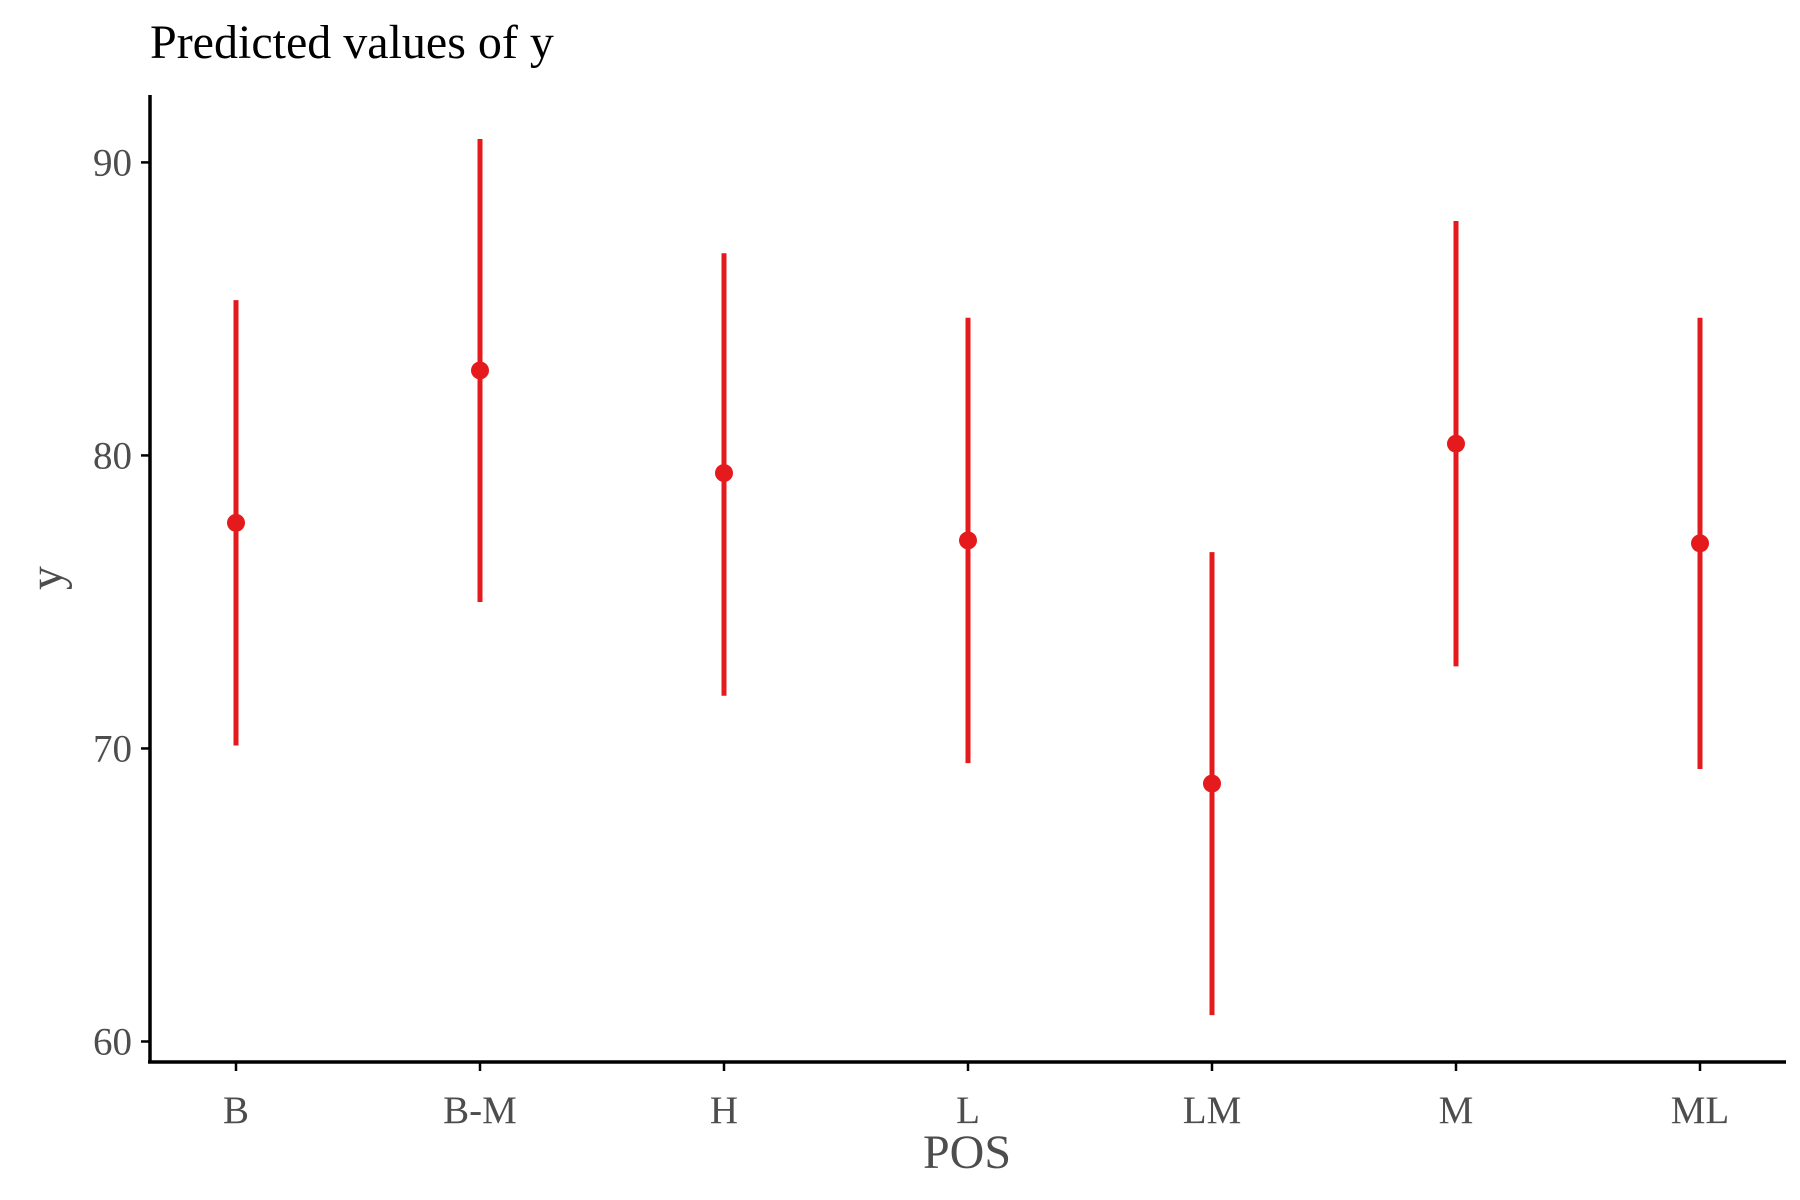  What do you see at coordinates (112, 455) in the screenshot?
I see `y-tick-label: 80` at bounding box center [112, 455].